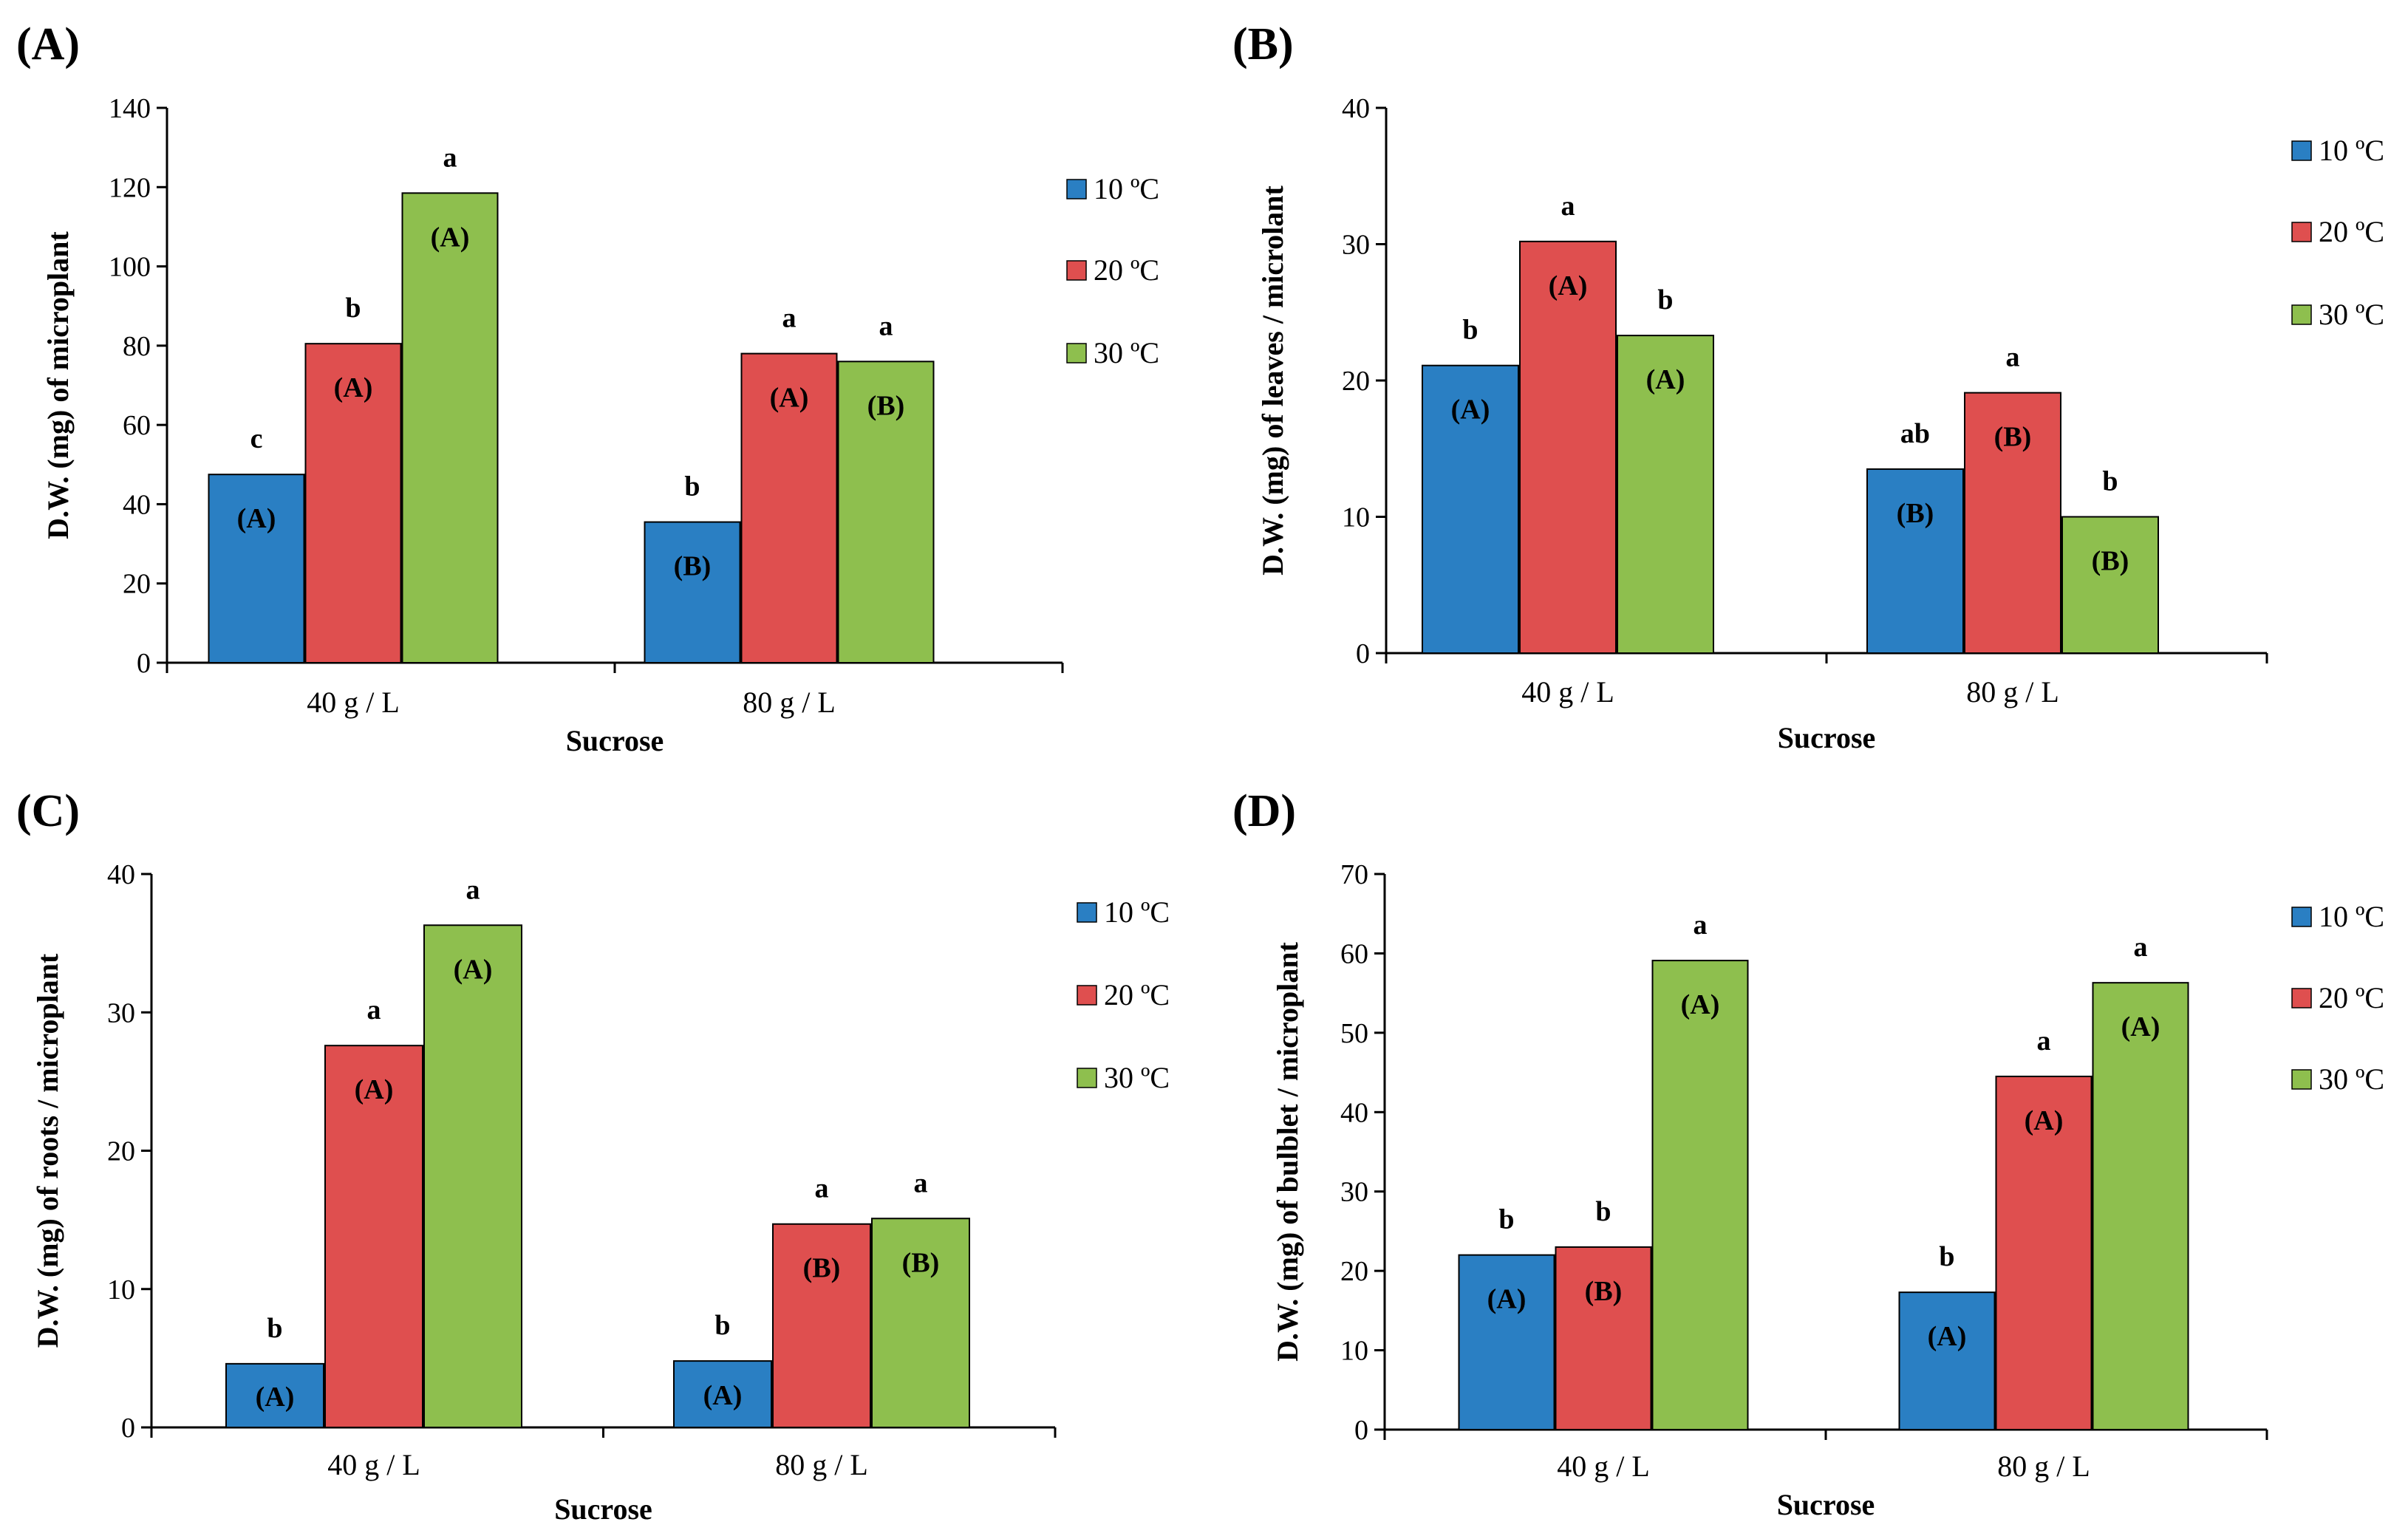 The height and width of the screenshot is (1536, 2408). What do you see at coordinates (130, 108) in the screenshot?
I see `y-tick-label: 140` at bounding box center [130, 108].